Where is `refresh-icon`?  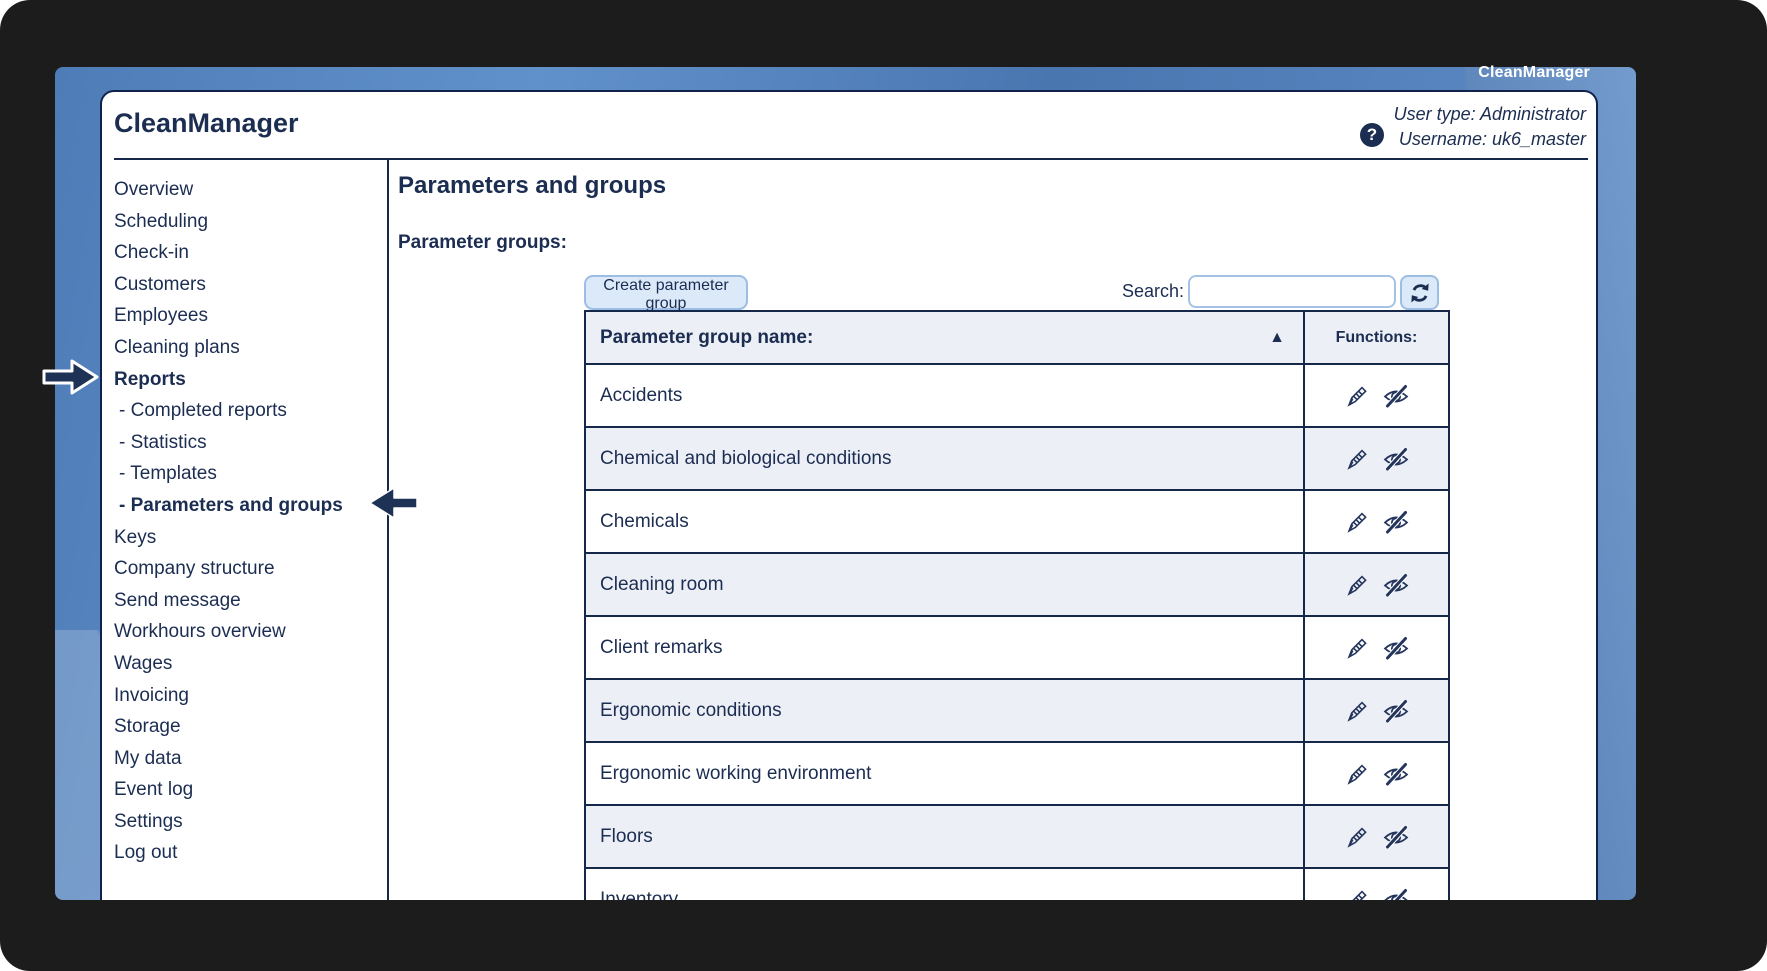 refresh-icon is located at coordinates (1419, 292).